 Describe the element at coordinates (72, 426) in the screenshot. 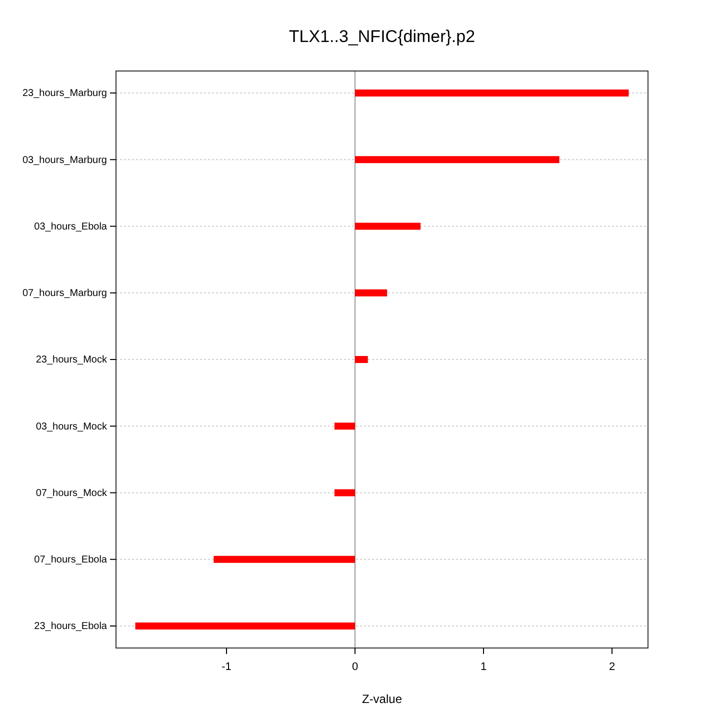

I see `y-tick-label: 03_hours_Mock` at that location.